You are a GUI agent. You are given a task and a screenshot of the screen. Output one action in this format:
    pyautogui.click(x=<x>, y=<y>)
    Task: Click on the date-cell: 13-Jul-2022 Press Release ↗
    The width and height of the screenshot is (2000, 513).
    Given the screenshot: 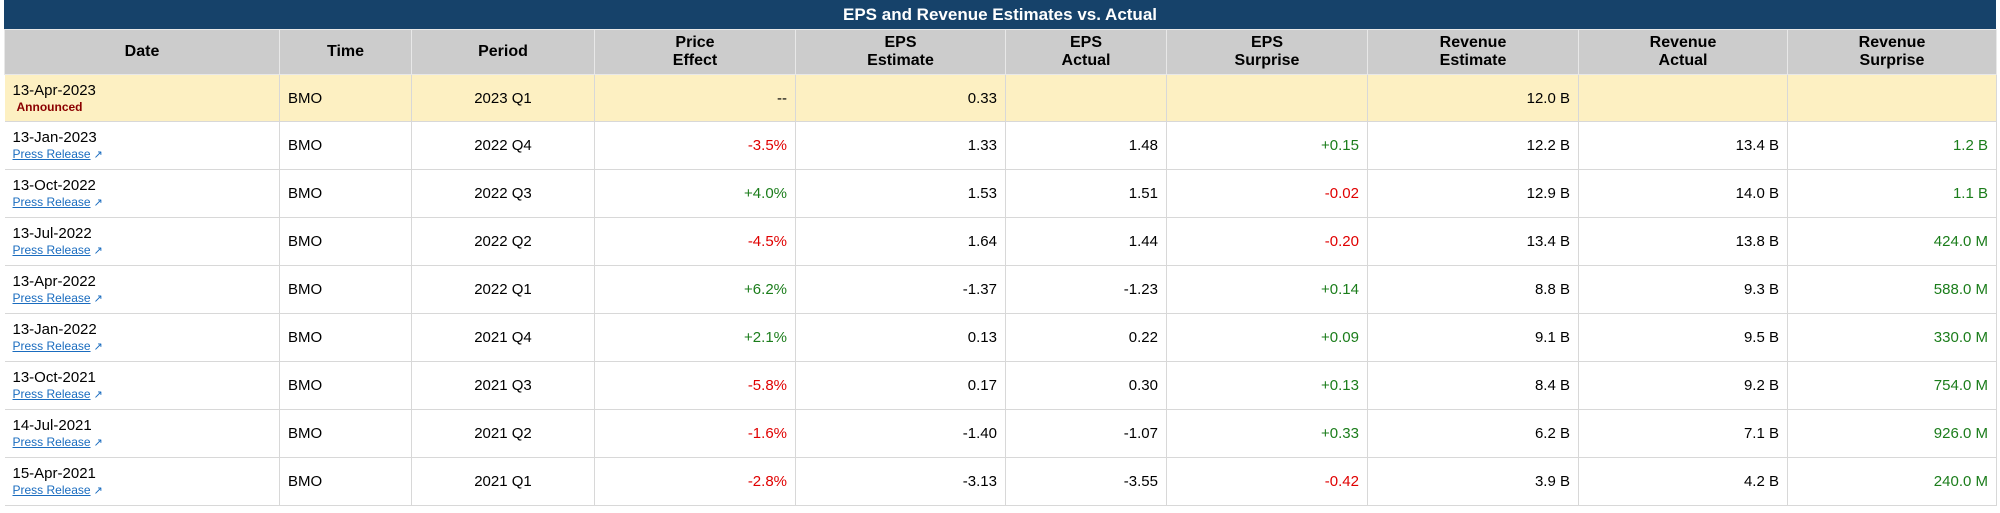 What is the action you would take?
    pyautogui.click(x=142, y=241)
    